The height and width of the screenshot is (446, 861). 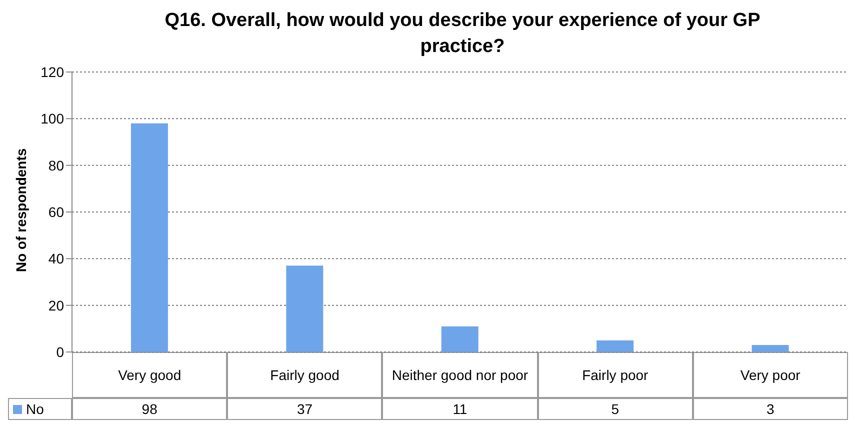 What do you see at coordinates (60, 352) in the screenshot?
I see `y-tick-label: 0` at bounding box center [60, 352].